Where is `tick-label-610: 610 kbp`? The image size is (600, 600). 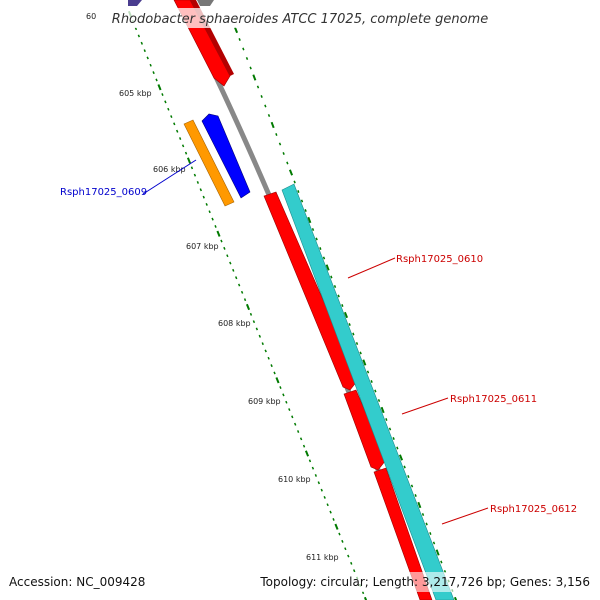
tick-label-610: 610 kbp is located at coordinates (294, 479).